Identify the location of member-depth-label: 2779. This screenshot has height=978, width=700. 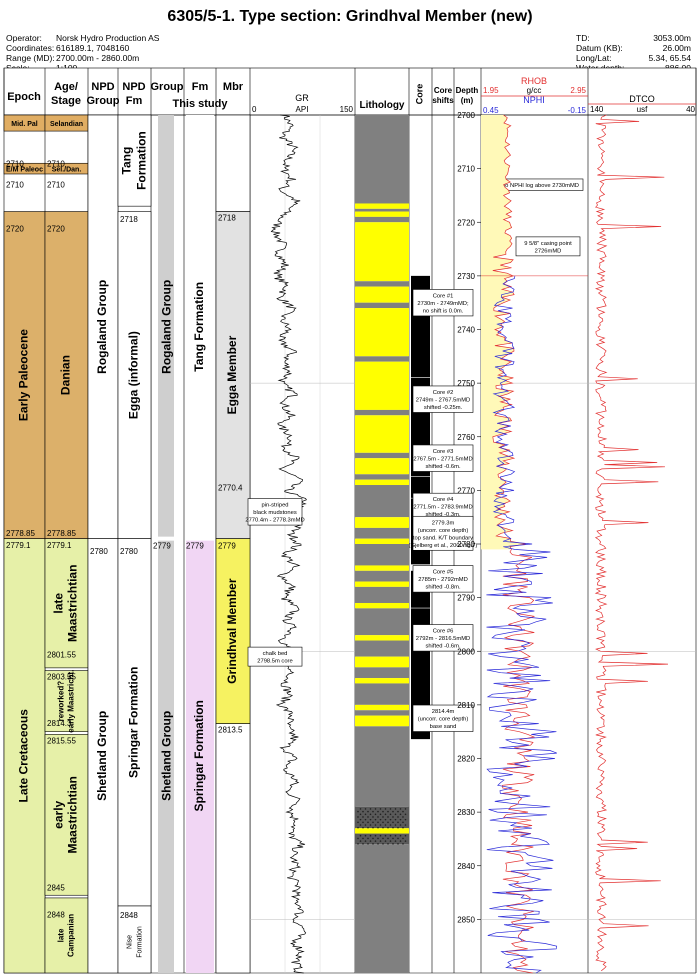
(227, 546).